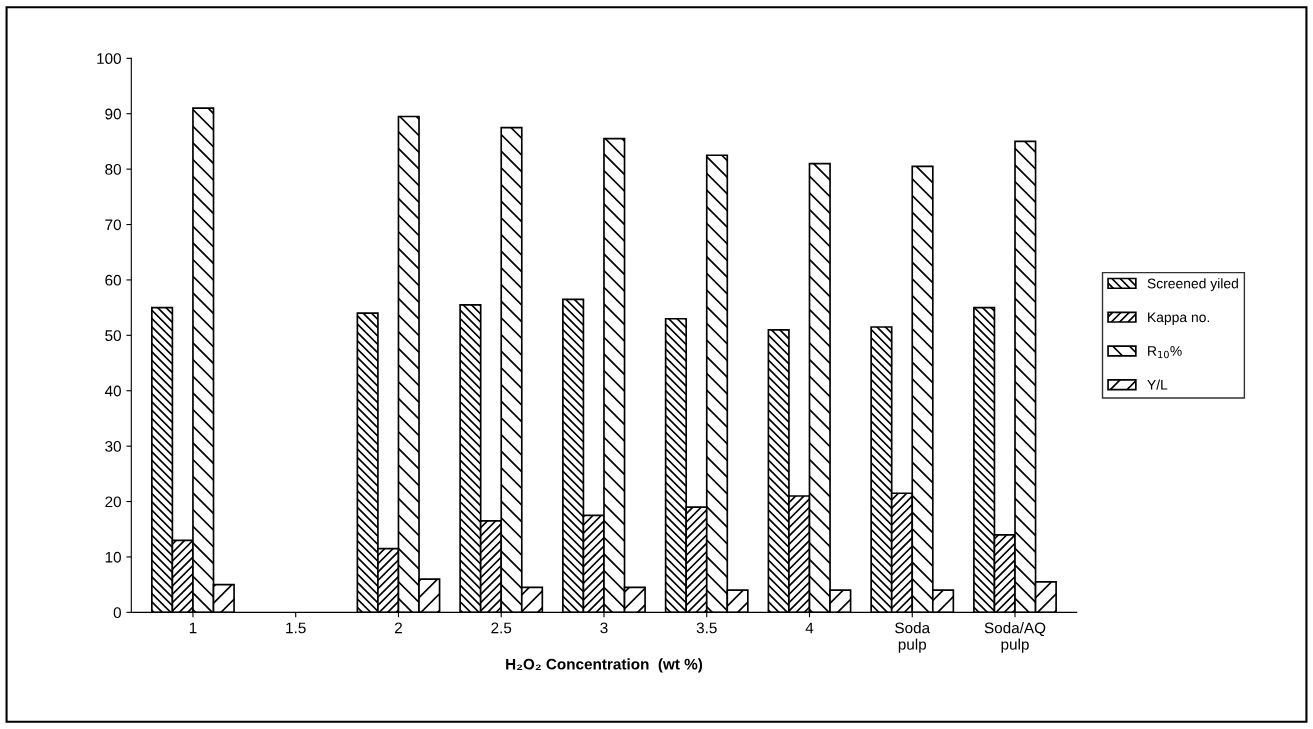  I want to click on legend-label: Kappa no., so click(1179, 318).